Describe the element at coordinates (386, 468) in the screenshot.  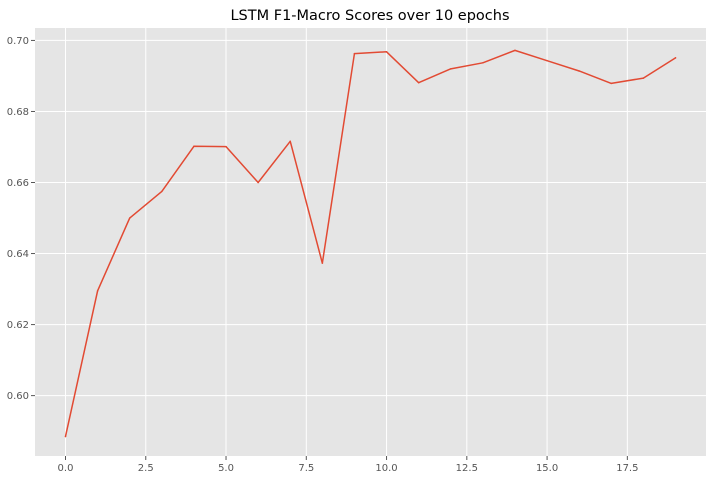
I see `x-tick-label: 10.0` at that location.